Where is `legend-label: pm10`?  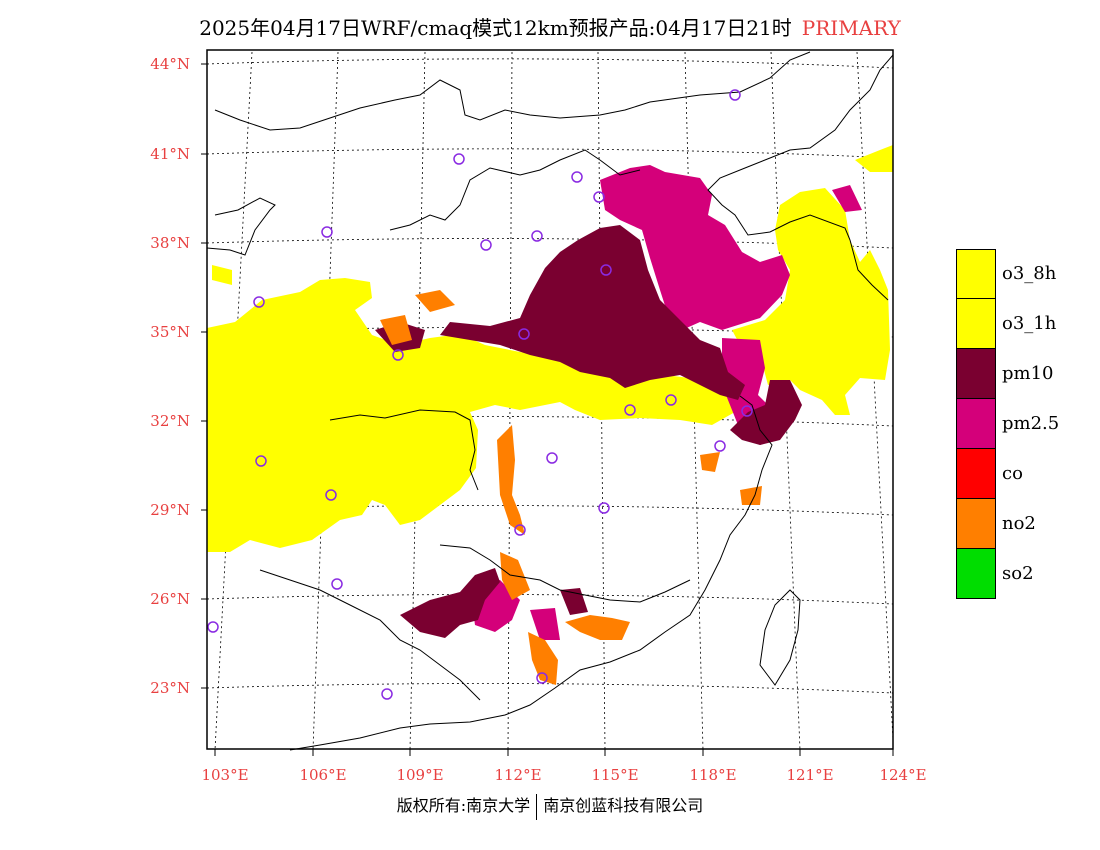 legend-label: pm10 is located at coordinates (1028, 373).